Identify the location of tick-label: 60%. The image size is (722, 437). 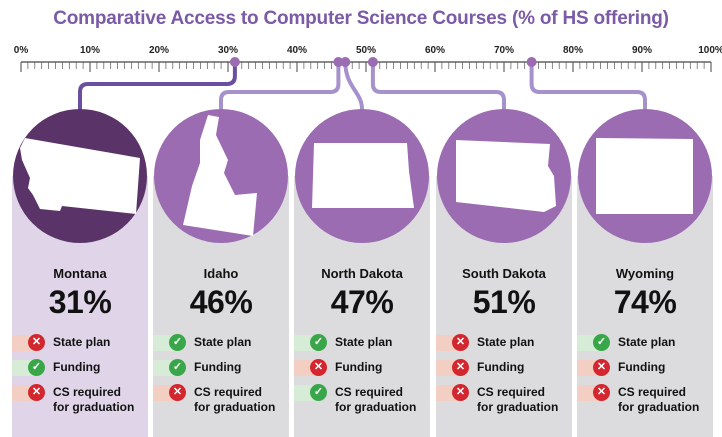
(435, 50).